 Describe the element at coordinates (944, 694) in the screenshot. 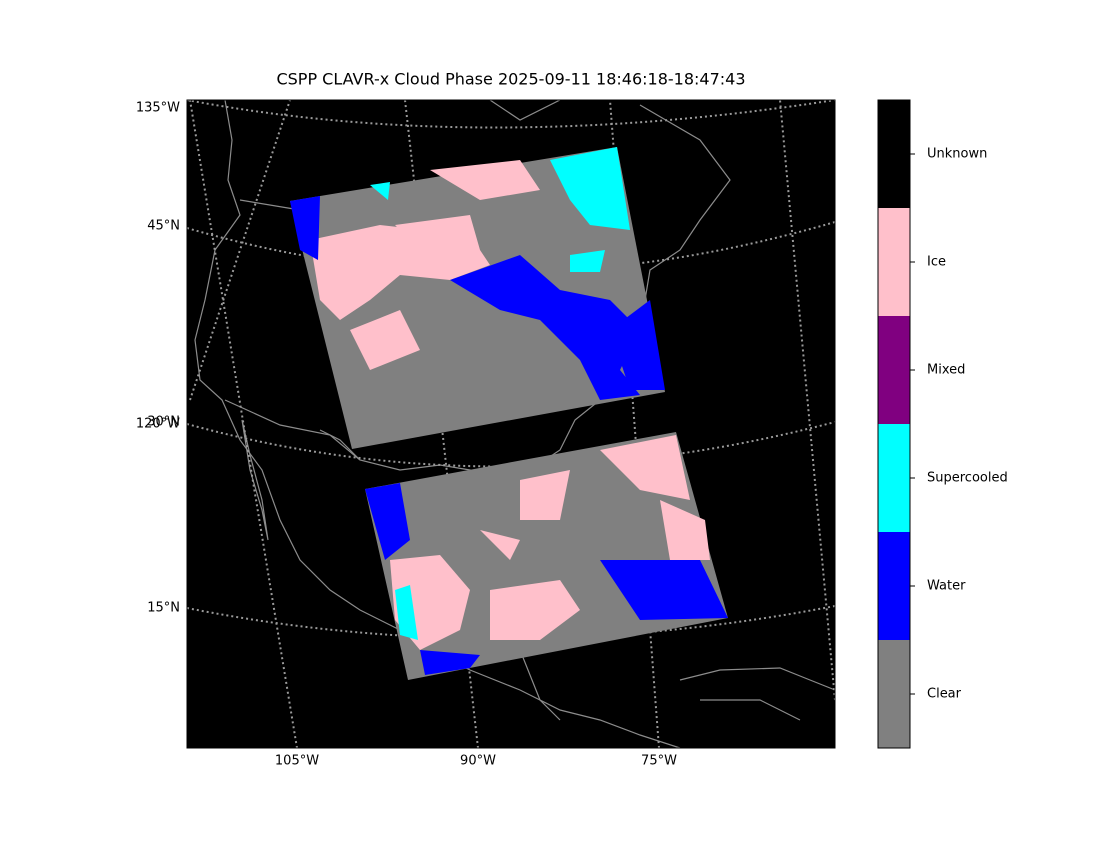

I see `colorbar-label: Clear` at that location.